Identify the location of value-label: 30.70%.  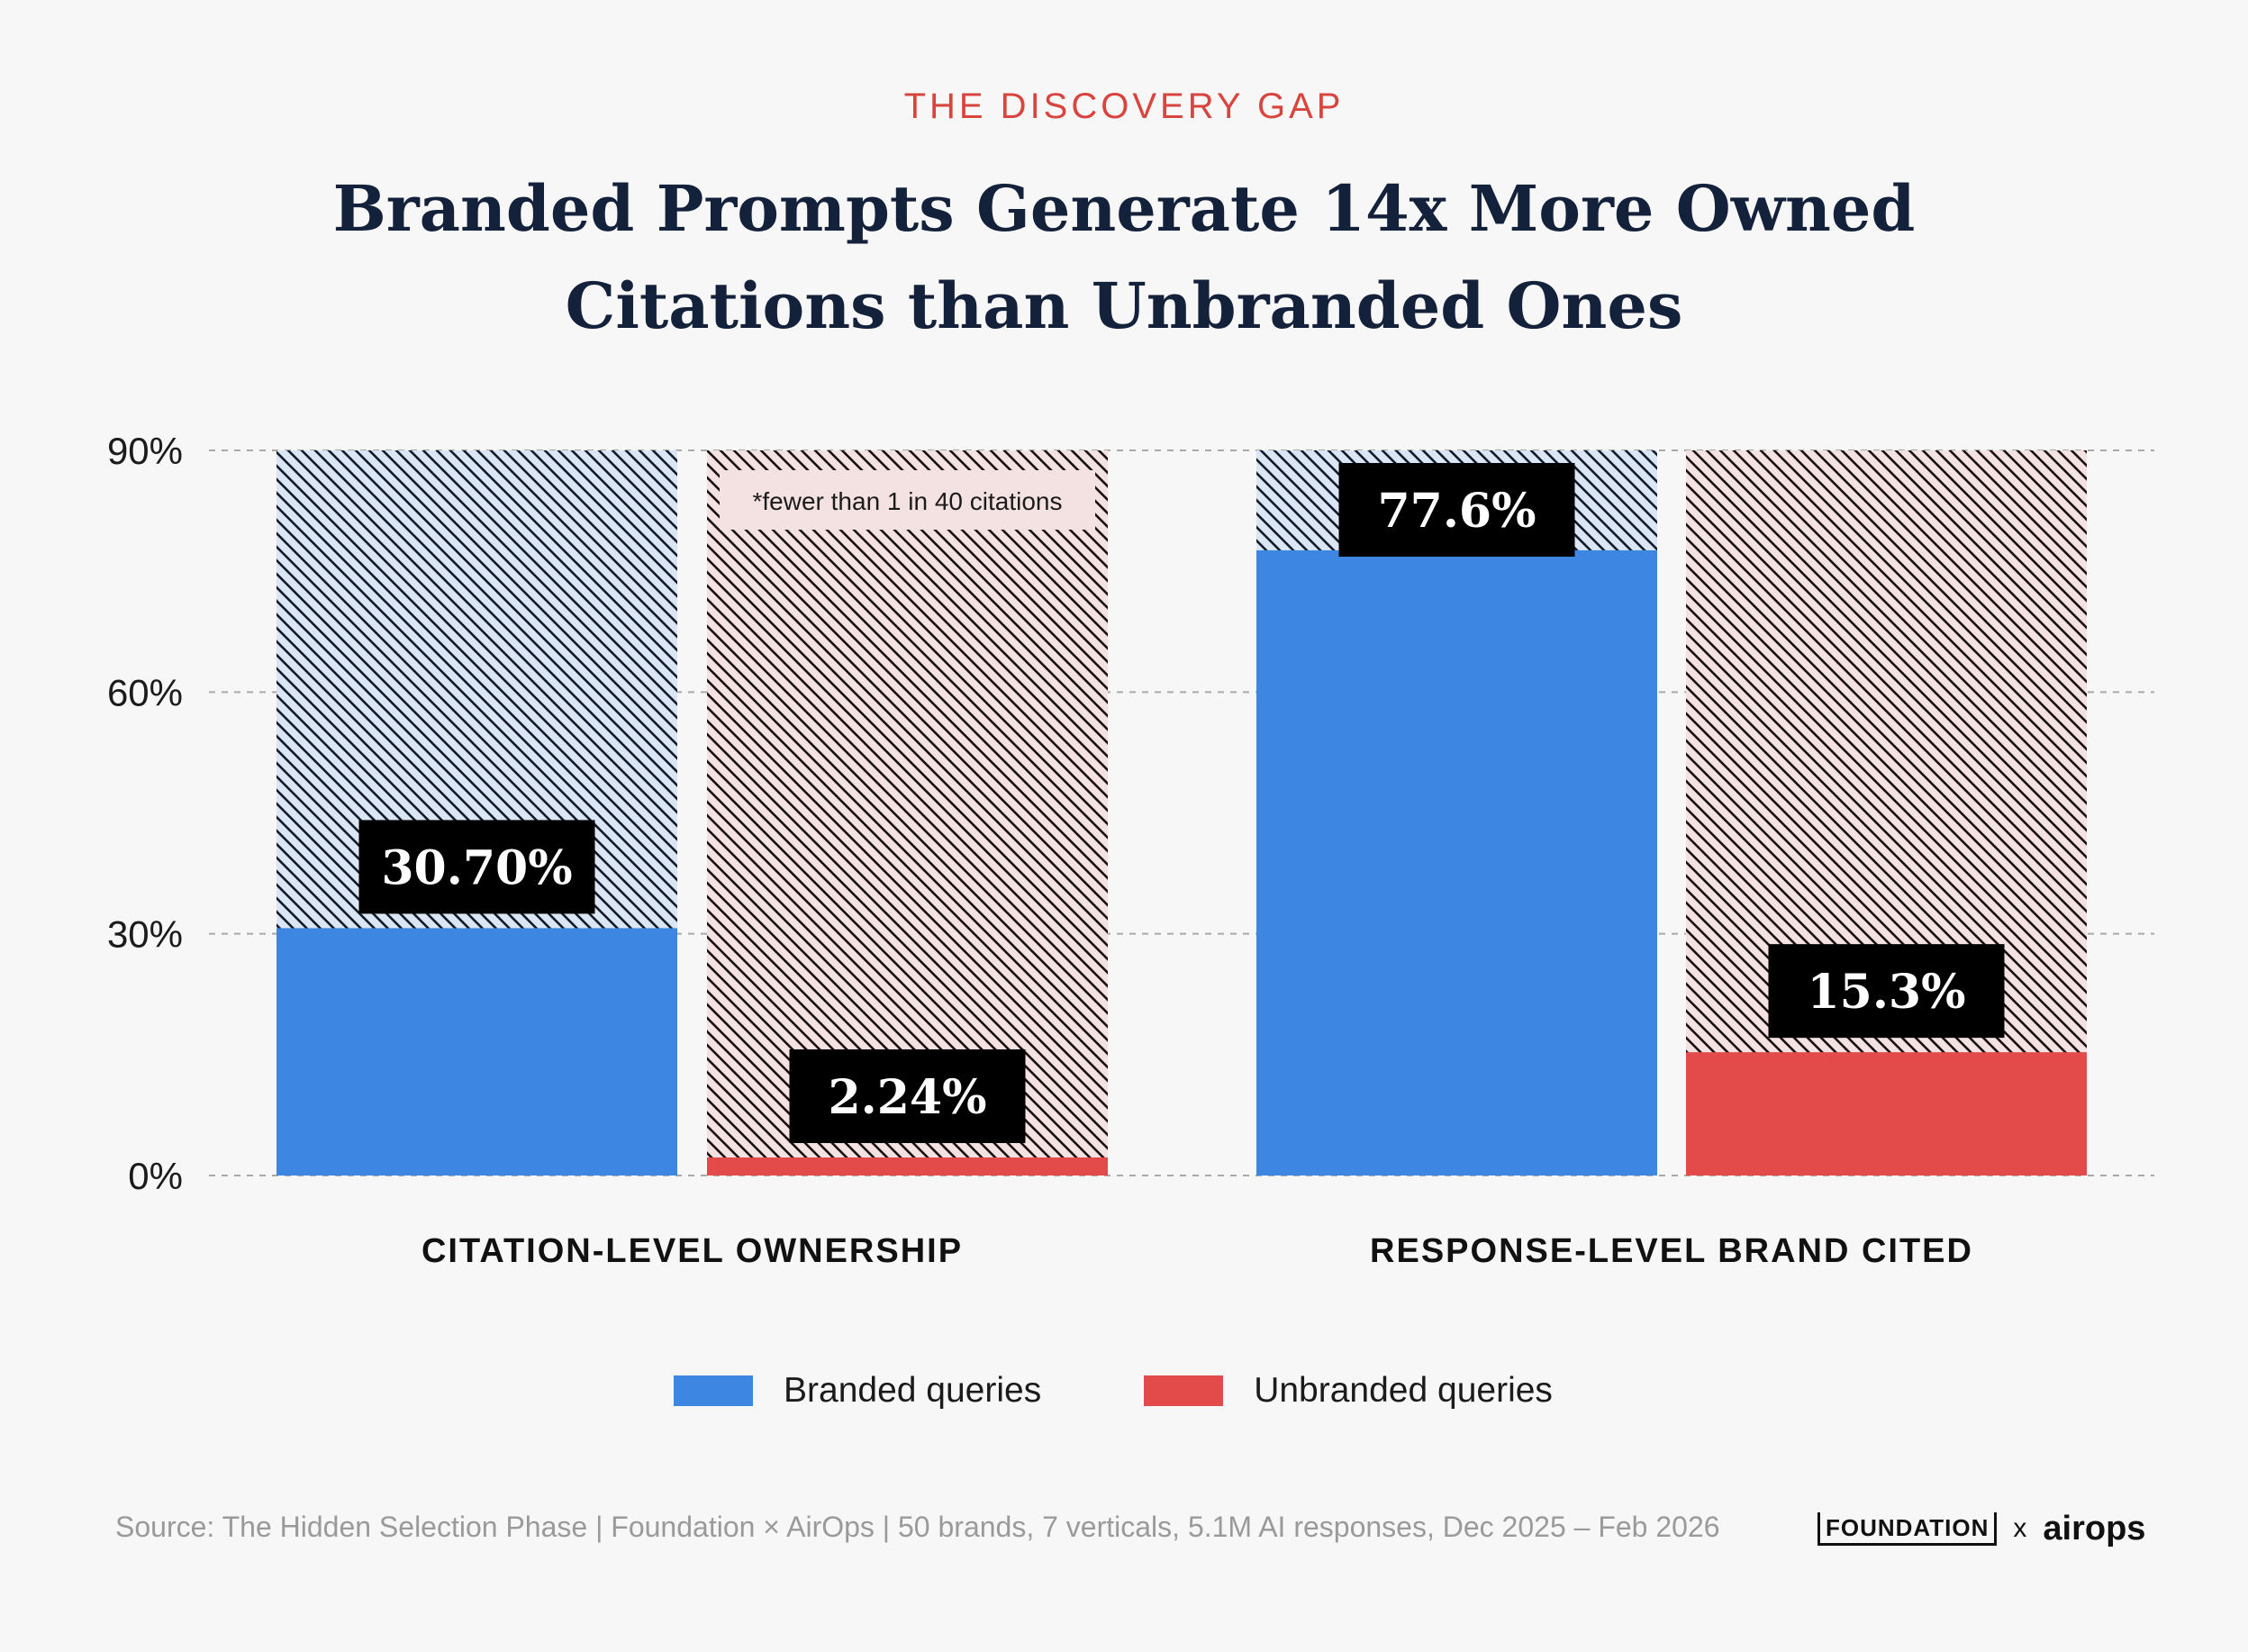
(477, 867).